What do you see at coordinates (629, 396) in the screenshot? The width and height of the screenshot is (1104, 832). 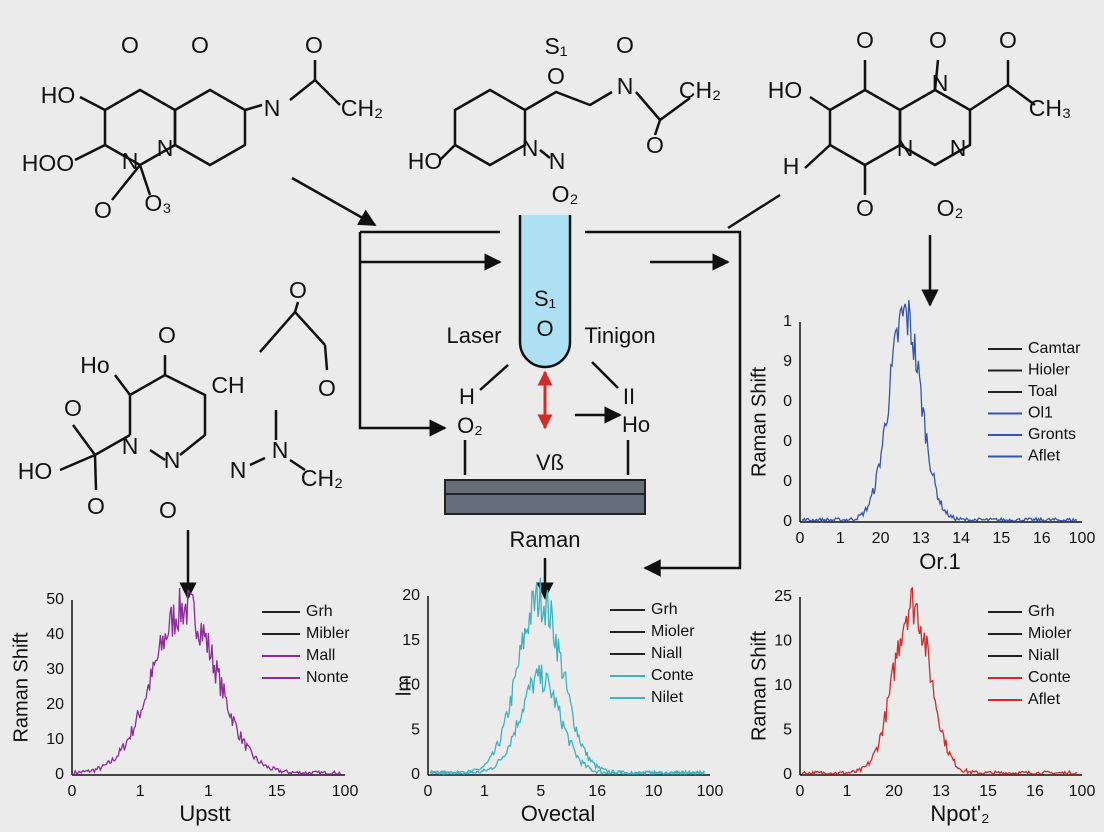 I see `apparatus-label: II` at bounding box center [629, 396].